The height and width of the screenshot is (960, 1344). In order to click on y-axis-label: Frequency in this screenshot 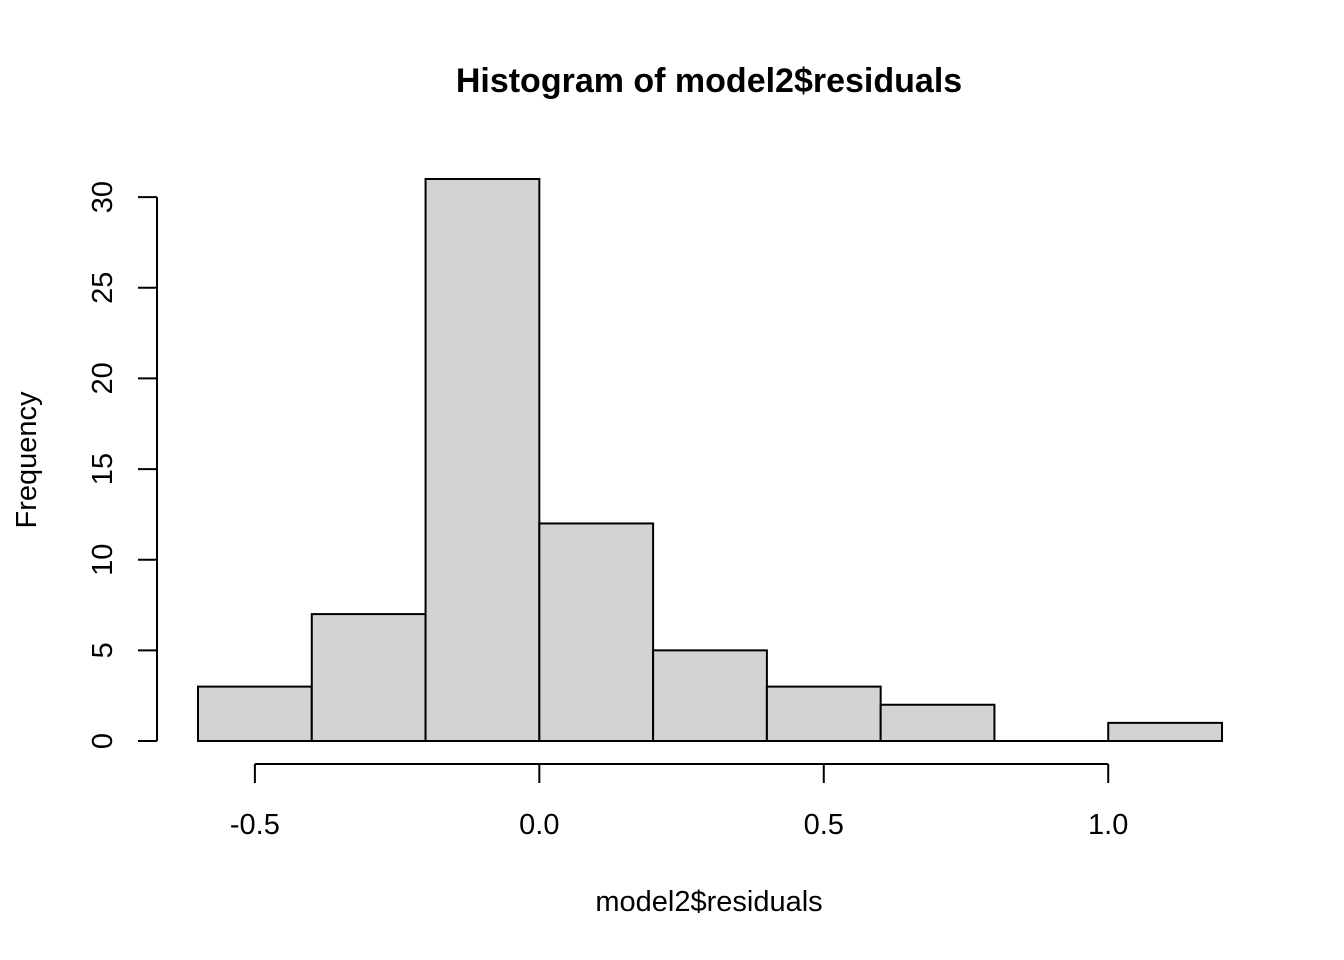, I will do `click(27, 460)`.